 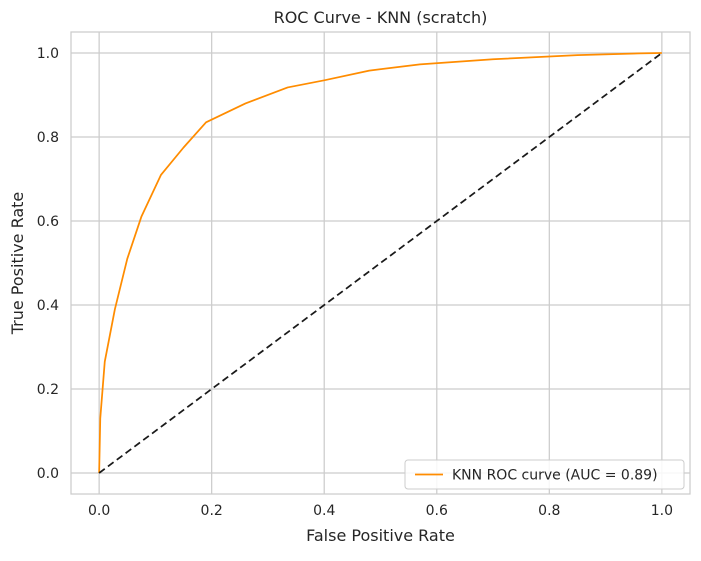 What do you see at coordinates (555, 476) in the screenshot?
I see `legend-label: KNN ROC curve (AUC = 0.89)` at bounding box center [555, 476].